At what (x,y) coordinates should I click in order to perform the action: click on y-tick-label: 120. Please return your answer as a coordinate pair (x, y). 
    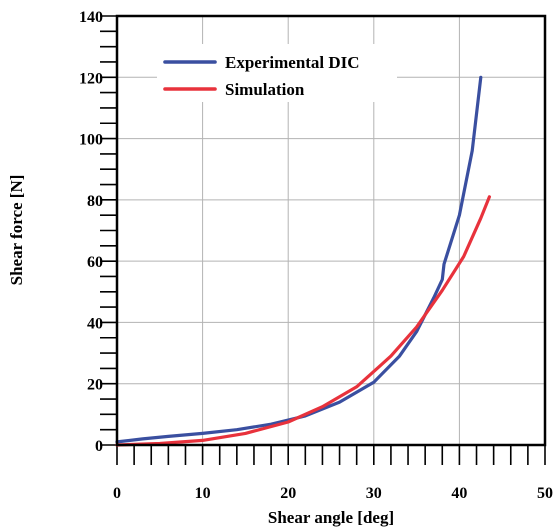
    Looking at the image, I should click on (91, 78).